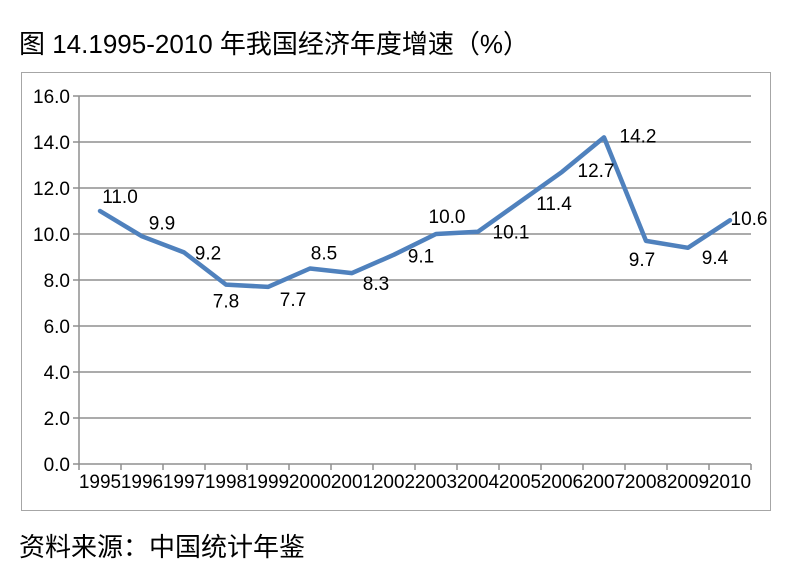  What do you see at coordinates (376, 284) in the screenshot?
I see `data-point-label: 8.3` at bounding box center [376, 284].